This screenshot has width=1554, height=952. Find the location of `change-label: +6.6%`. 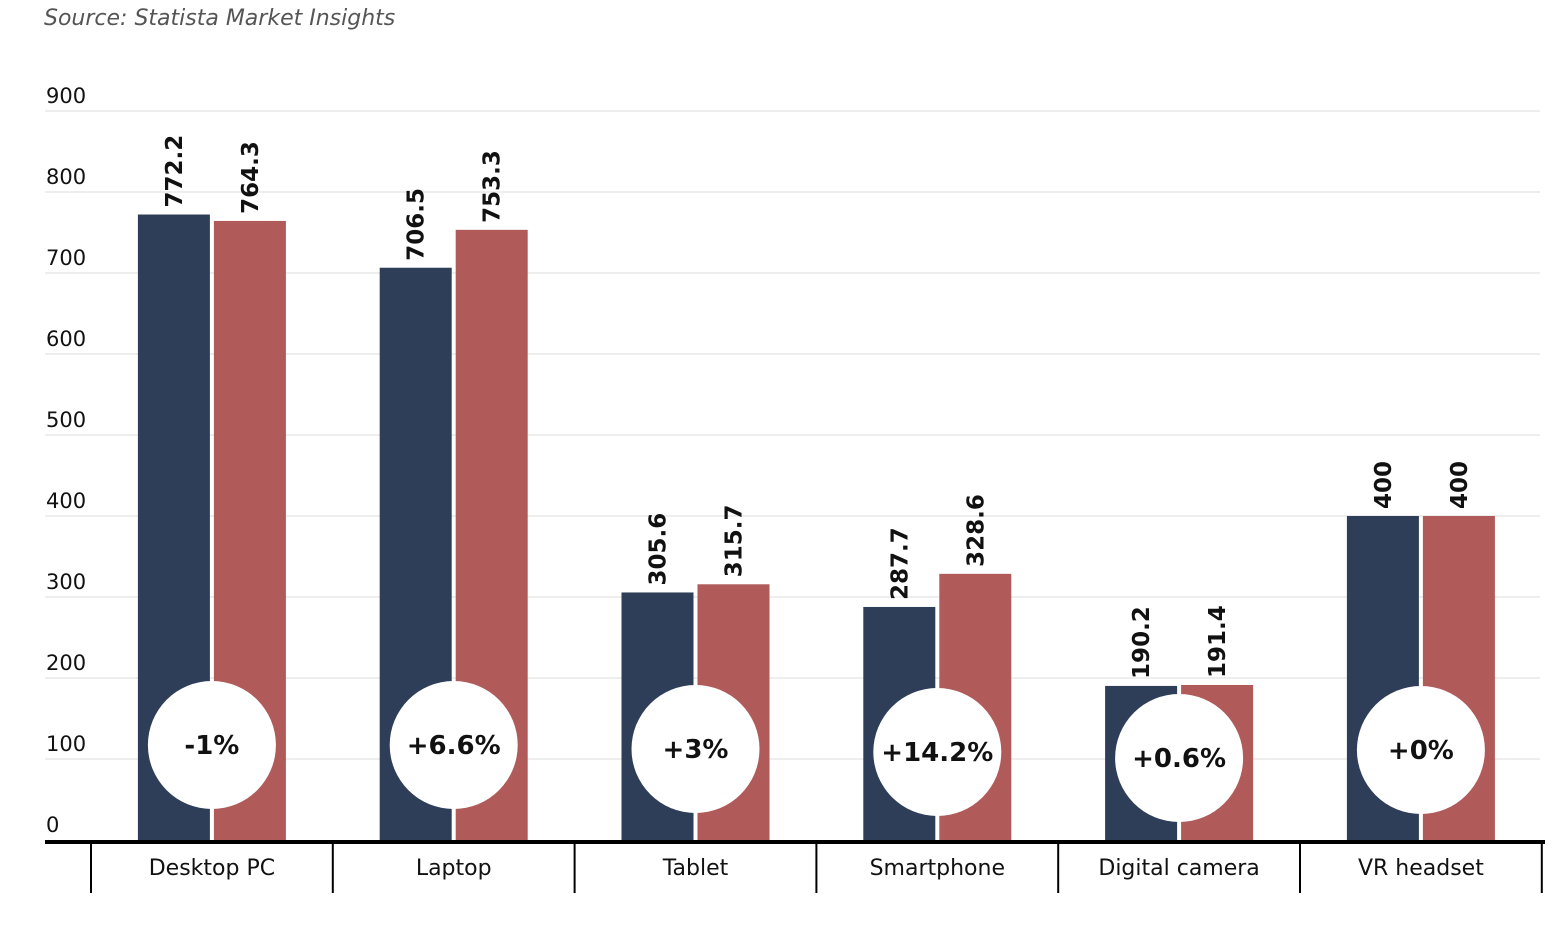

change-label: +6.6% is located at coordinates (454, 746).